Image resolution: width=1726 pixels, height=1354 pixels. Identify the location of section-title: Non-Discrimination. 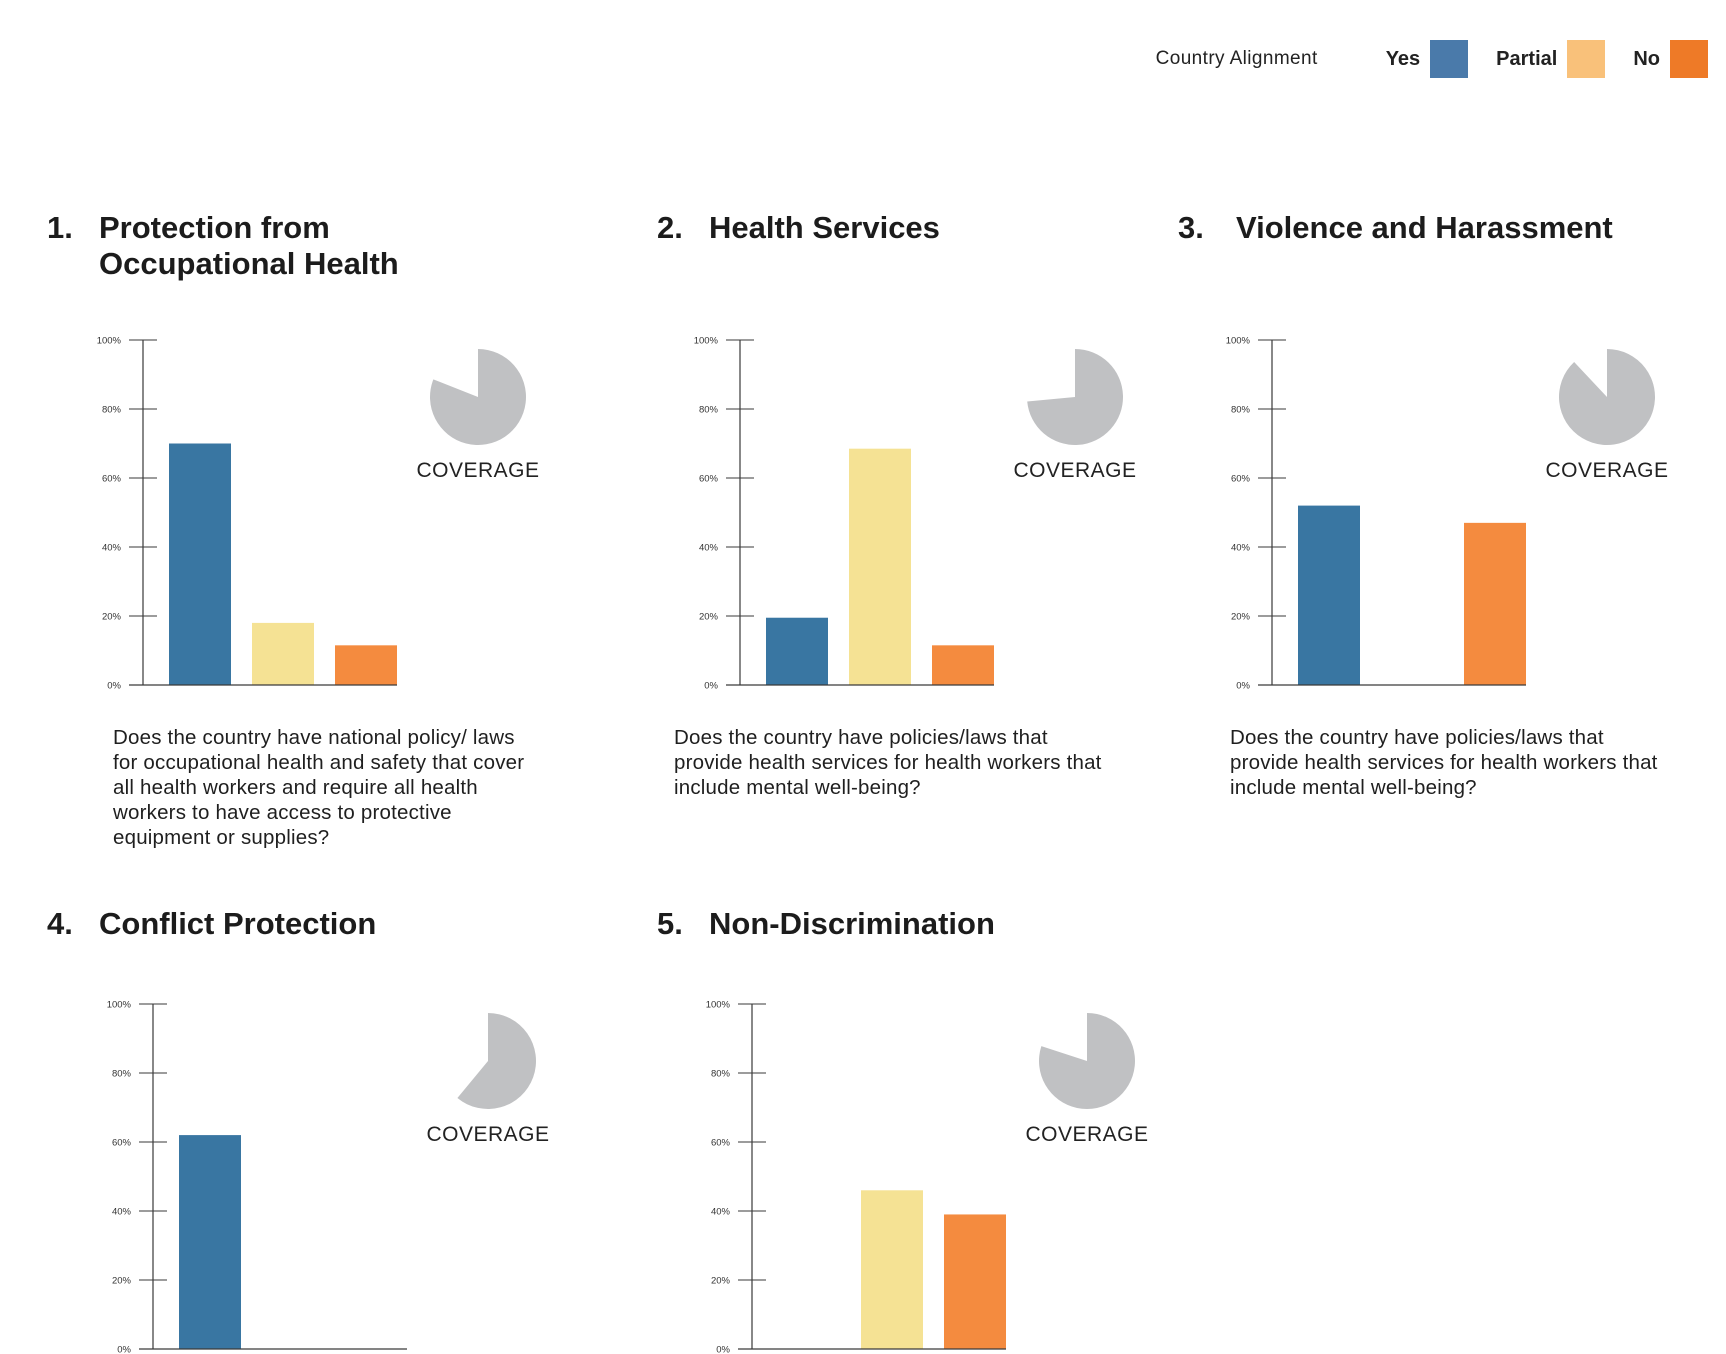
(924, 924).